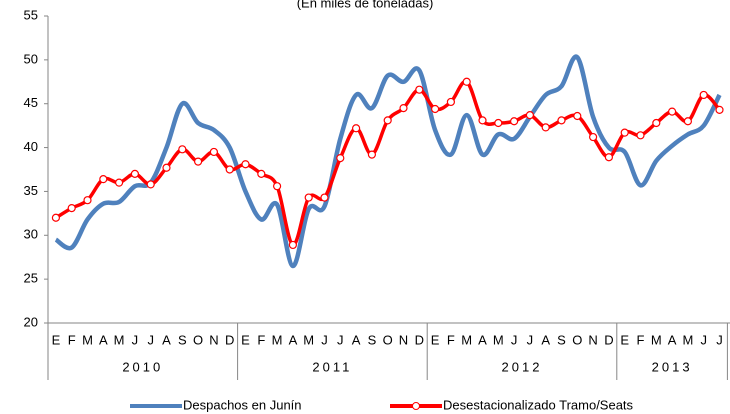 This screenshot has height=414, width=730. I want to click on year-label: 2010, so click(142, 366).